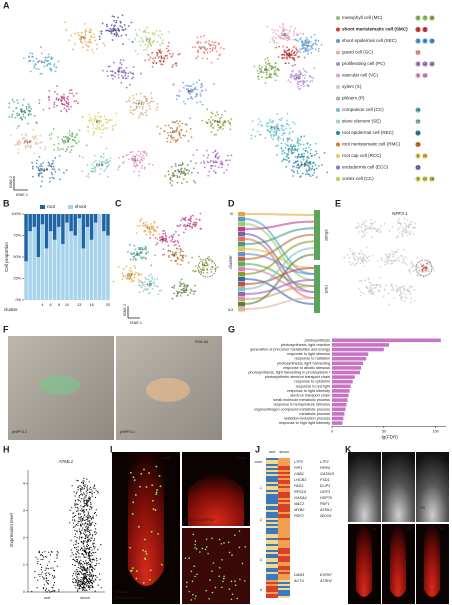  What do you see at coordinates (325, 462) in the screenshot?
I see `gene-label: LTP2` at bounding box center [325, 462].